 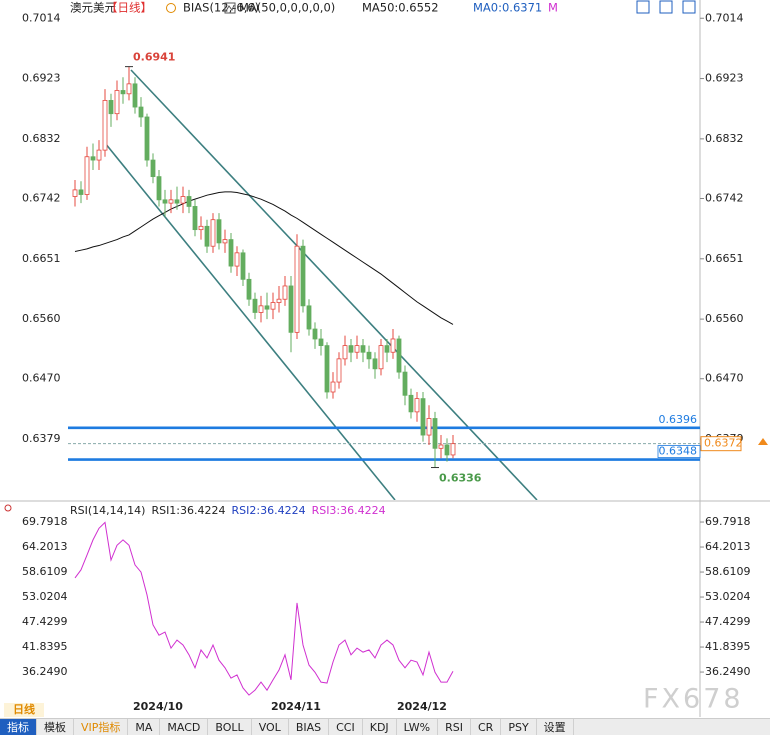 I want to click on toolbar-tab: BOLL, so click(x=230, y=727).